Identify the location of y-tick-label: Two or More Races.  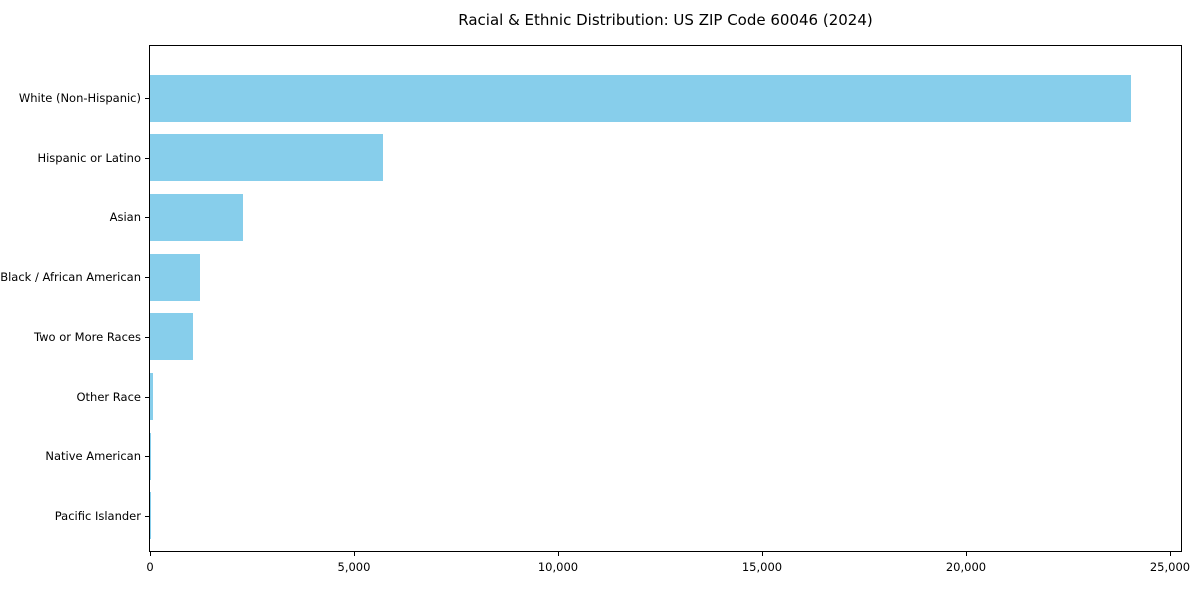
(87, 336).